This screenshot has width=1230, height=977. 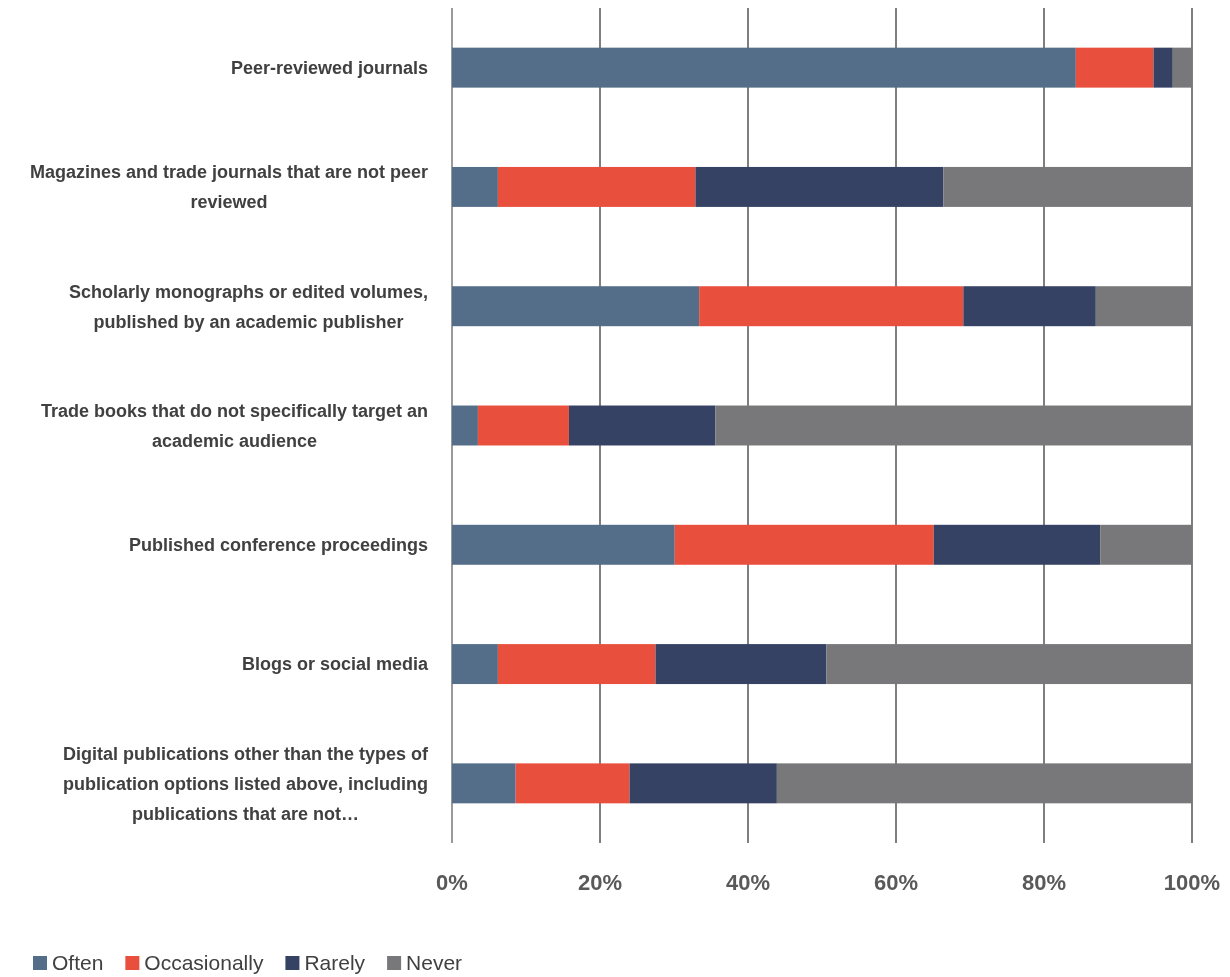 What do you see at coordinates (278, 545) in the screenshot?
I see `y-tick-label: Published conference proceedings` at bounding box center [278, 545].